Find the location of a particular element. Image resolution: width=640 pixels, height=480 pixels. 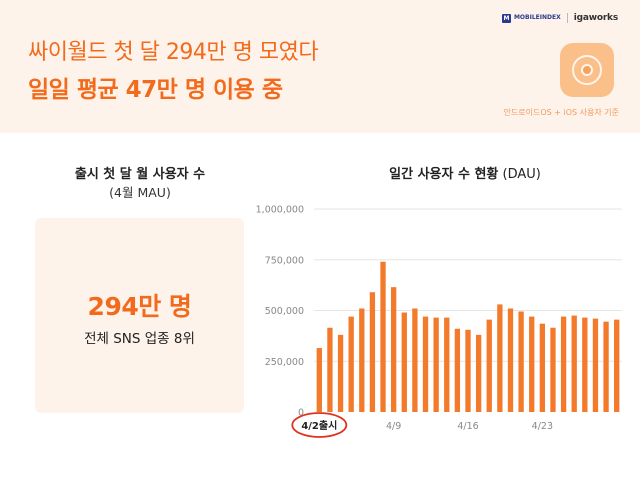

bar-4/24 is located at coordinates (553, 369).